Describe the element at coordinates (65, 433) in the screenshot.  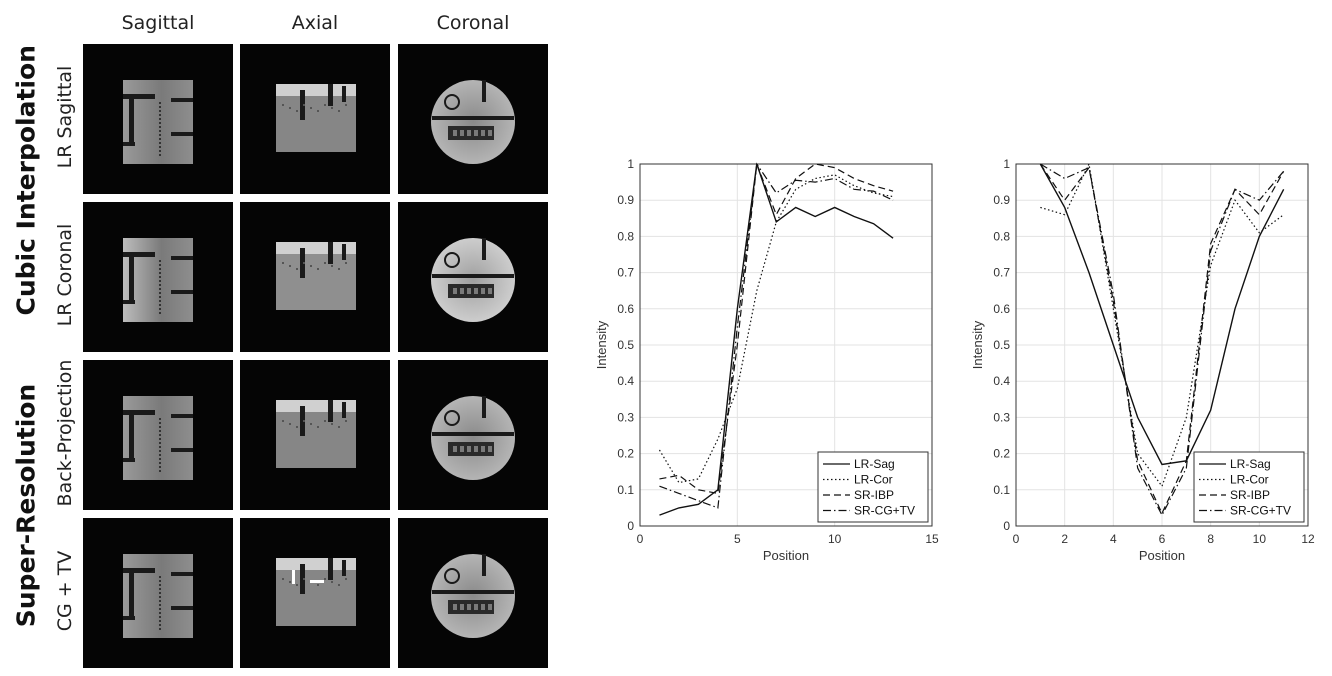
I see `row-label-back-projection: Back-Projection` at that location.